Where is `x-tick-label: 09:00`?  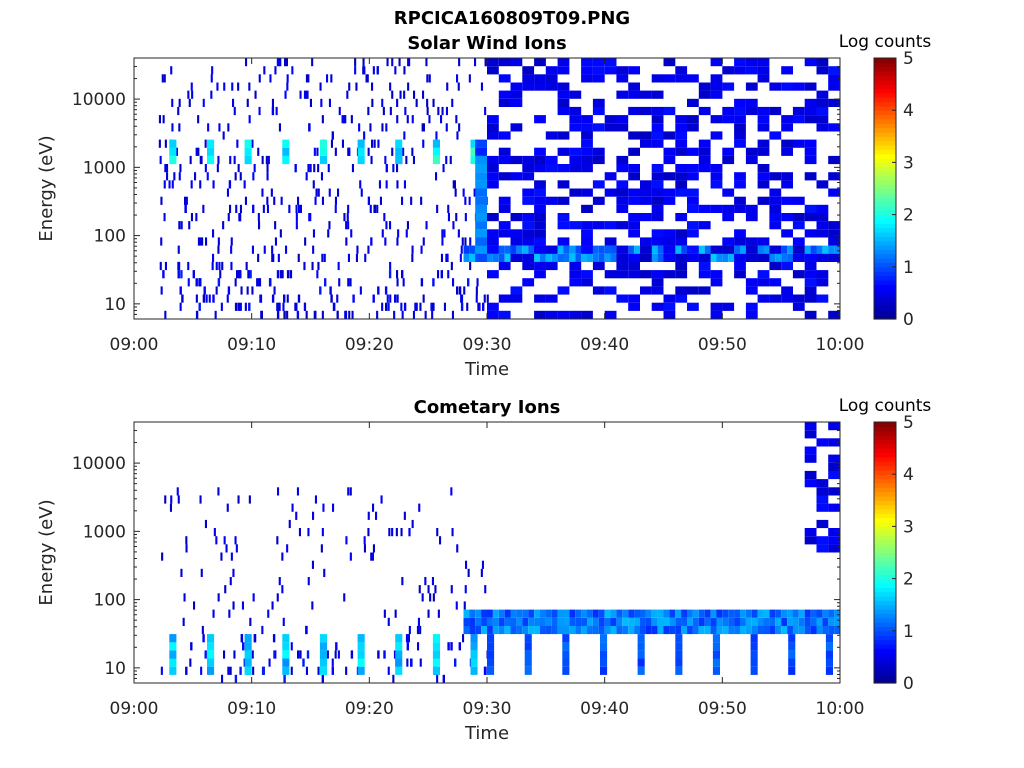 x-tick-label: 09:00 is located at coordinates (134, 709).